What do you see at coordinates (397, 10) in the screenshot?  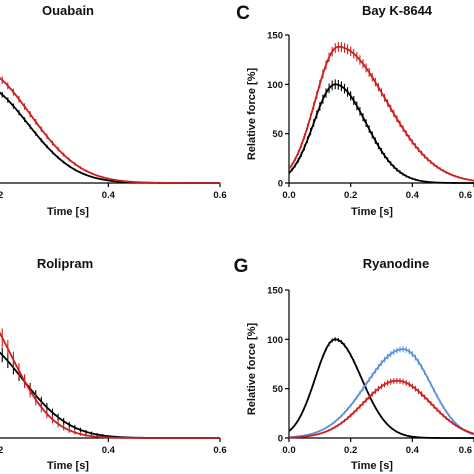 I see `panel-title: Bay K-8644` at bounding box center [397, 10].